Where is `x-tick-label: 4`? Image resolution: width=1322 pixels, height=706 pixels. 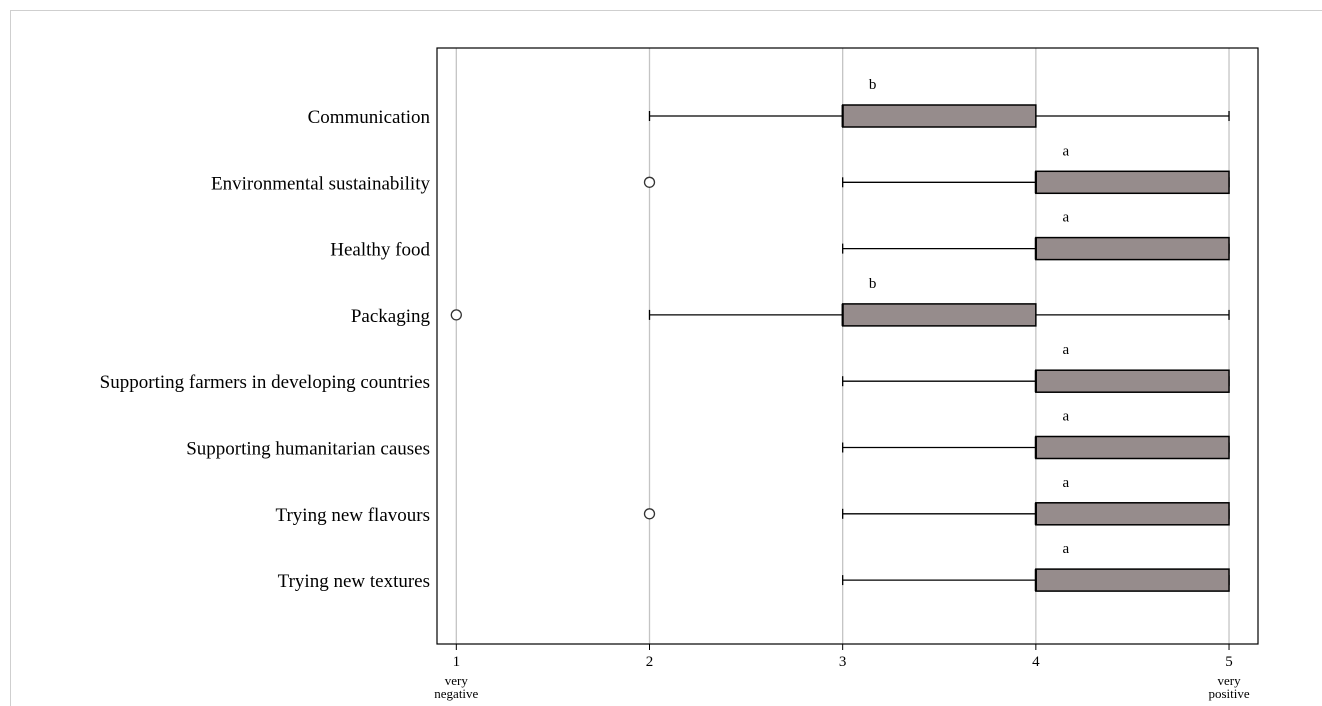
x-tick-label: 4 is located at coordinates (1036, 662).